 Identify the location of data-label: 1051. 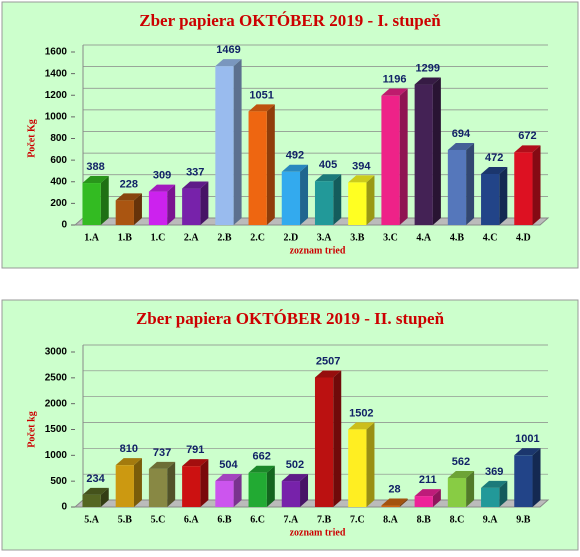
(261, 95).